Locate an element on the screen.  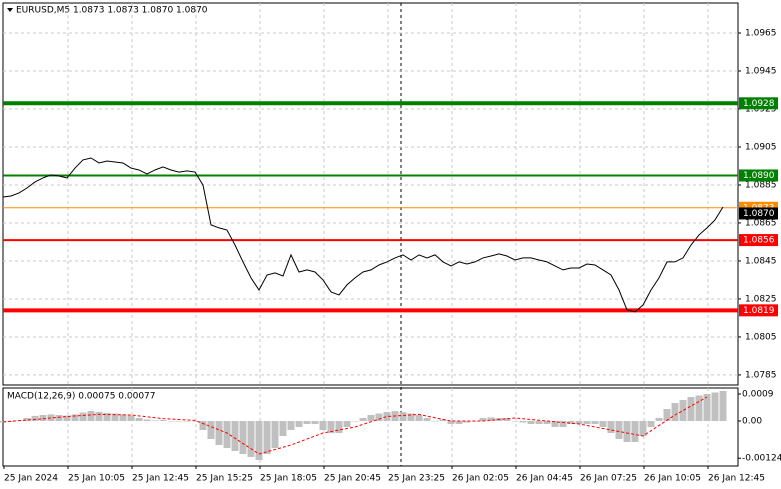
x-tick-label: 25 Jan 12:45 is located at coordinates (160, 479).